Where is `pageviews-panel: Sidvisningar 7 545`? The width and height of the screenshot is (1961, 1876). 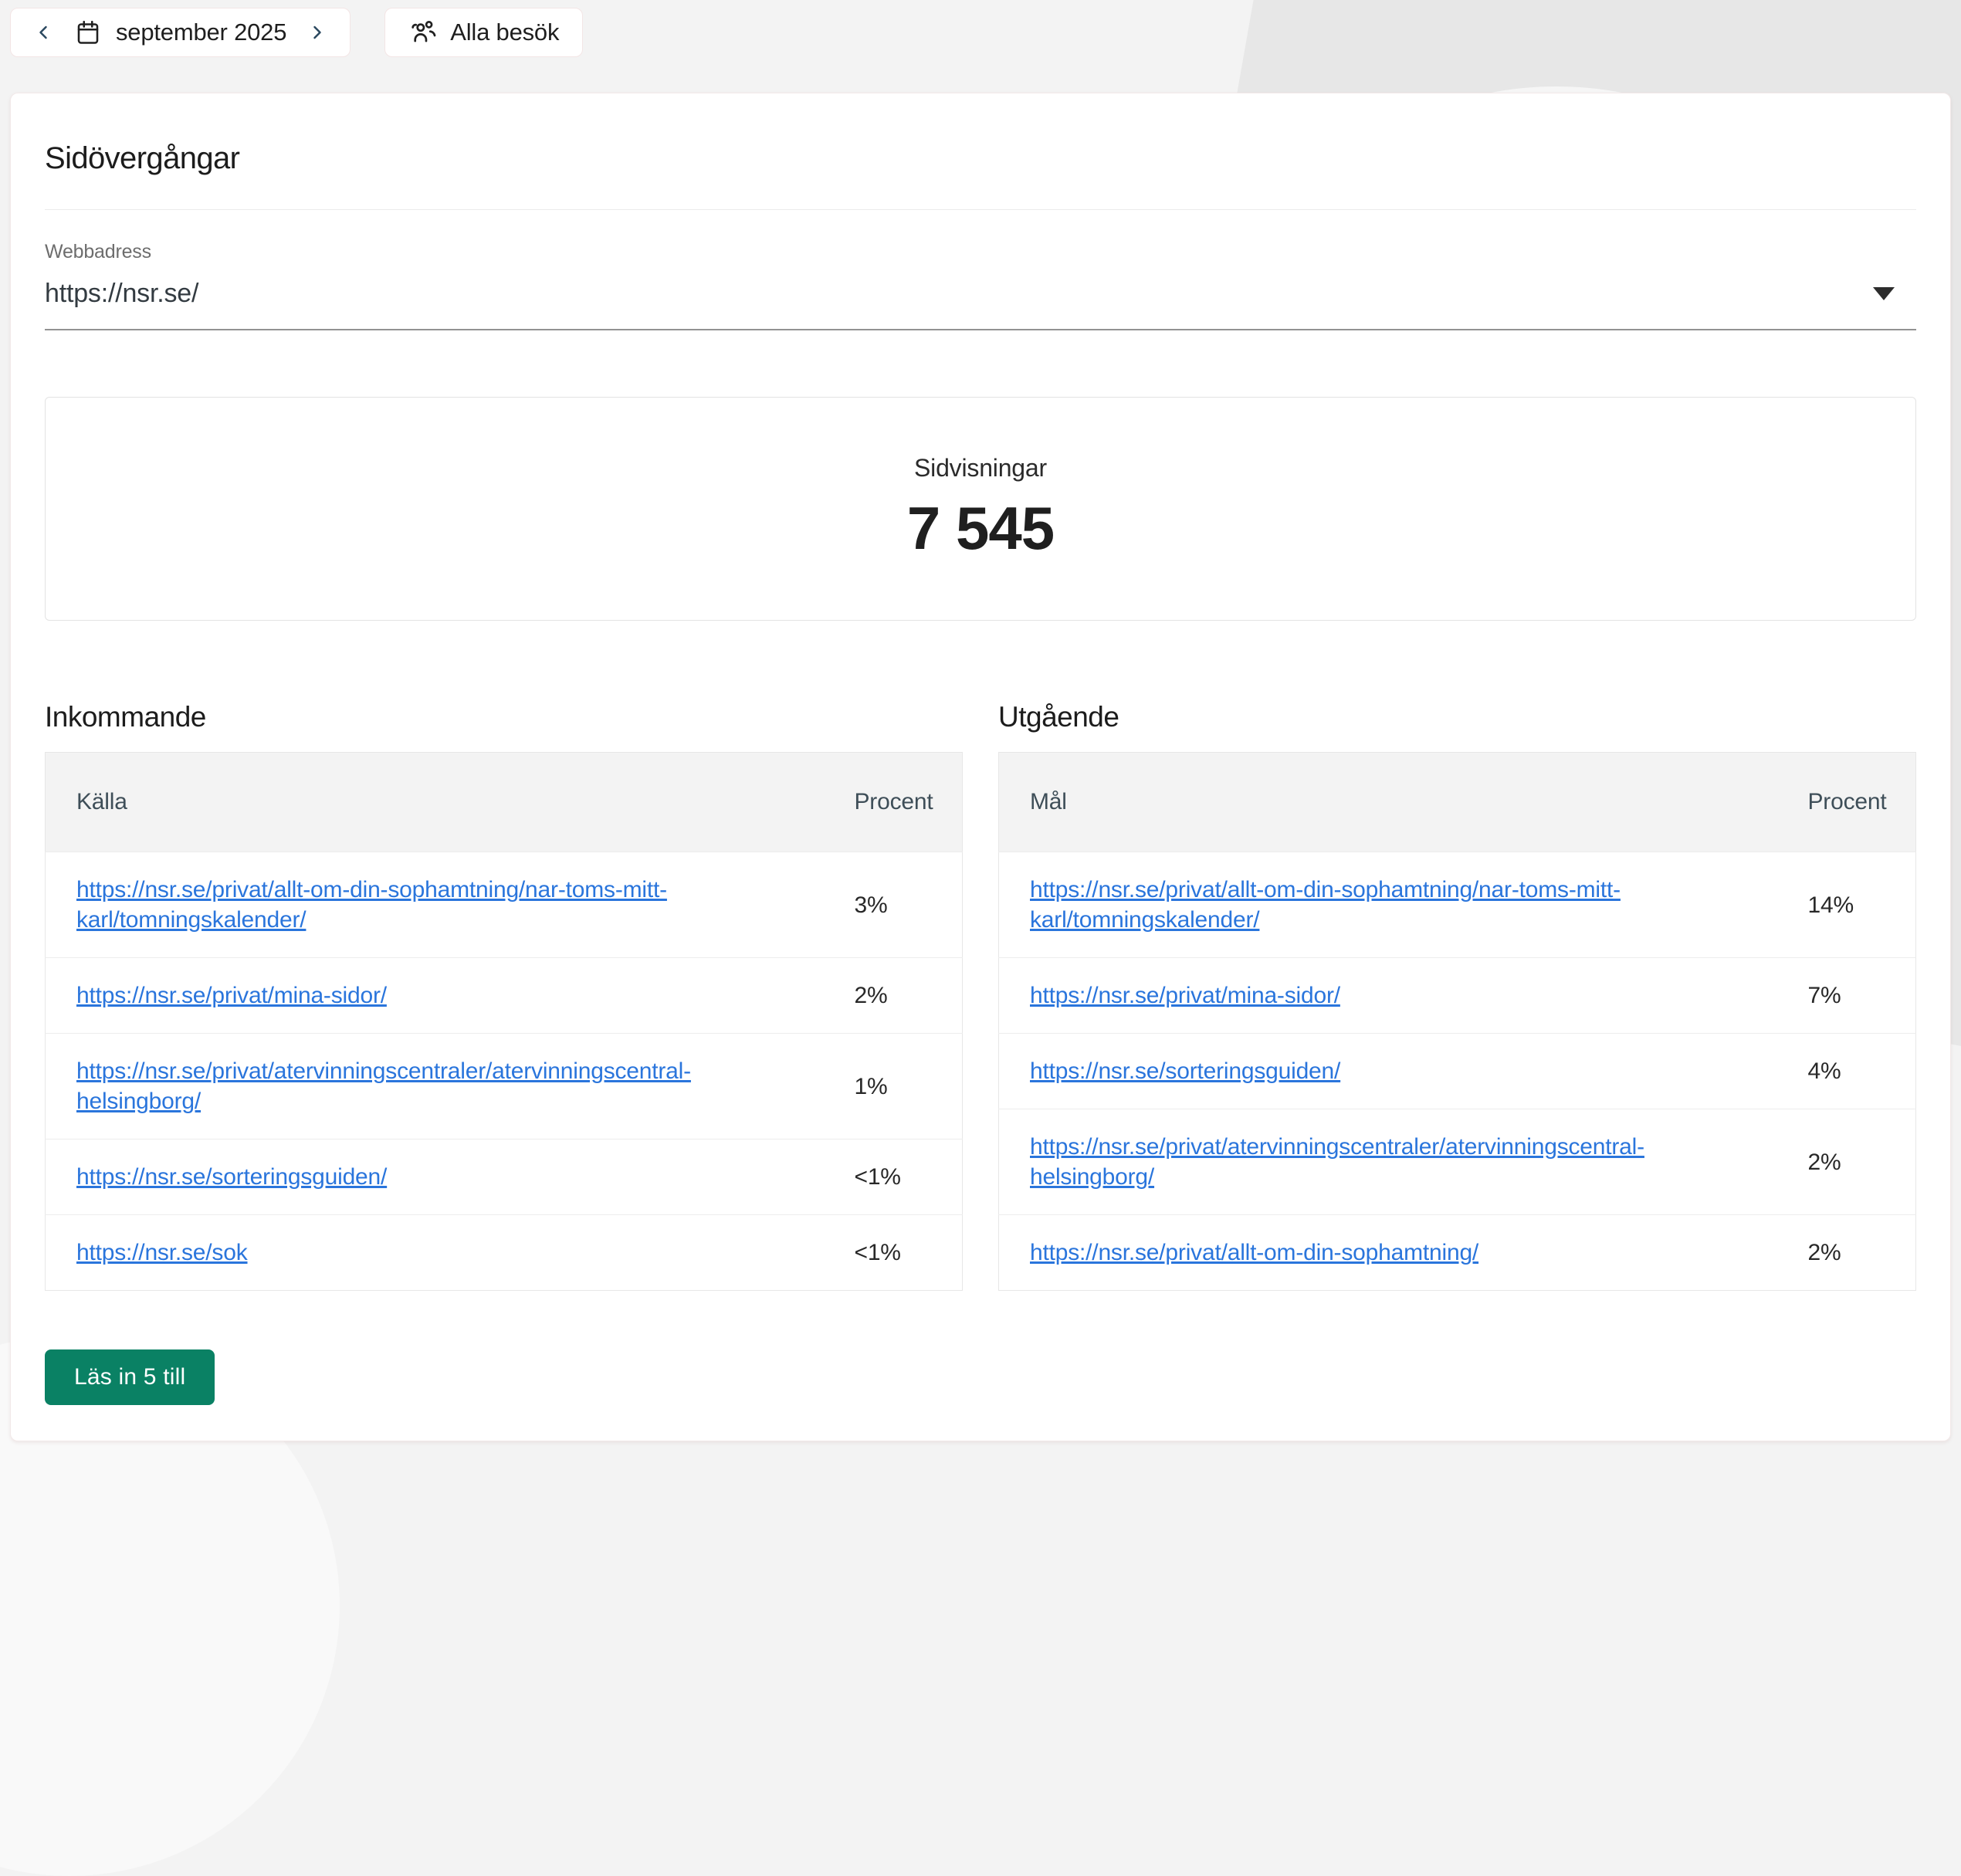
pageviews-panel: Sidvisningar 7 545 is located at coordinates (980, 509).